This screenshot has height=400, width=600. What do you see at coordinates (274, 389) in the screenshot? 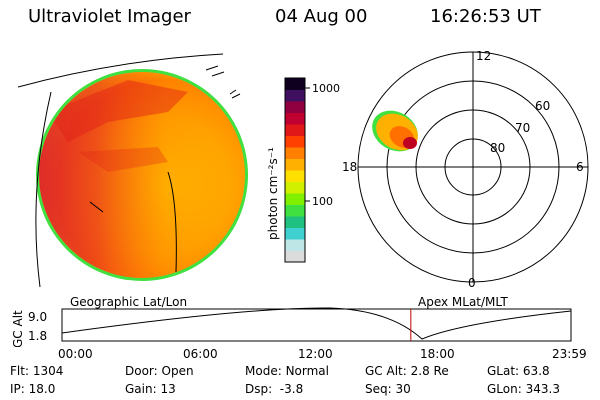
I see `info-dsp: Dsp: -3.8` at bounding box center [274, 389].